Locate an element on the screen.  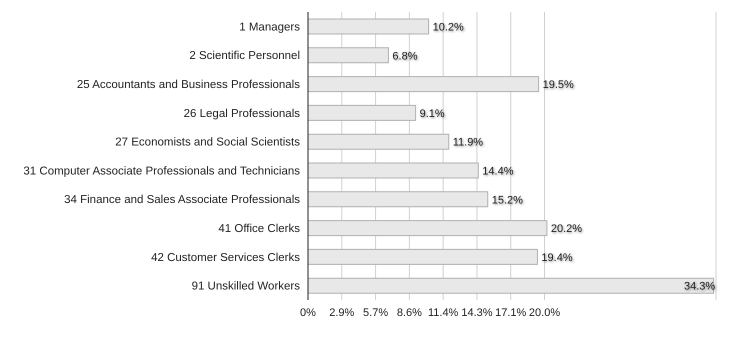
data-label: 6.8% is located at coordinates (405, 56).